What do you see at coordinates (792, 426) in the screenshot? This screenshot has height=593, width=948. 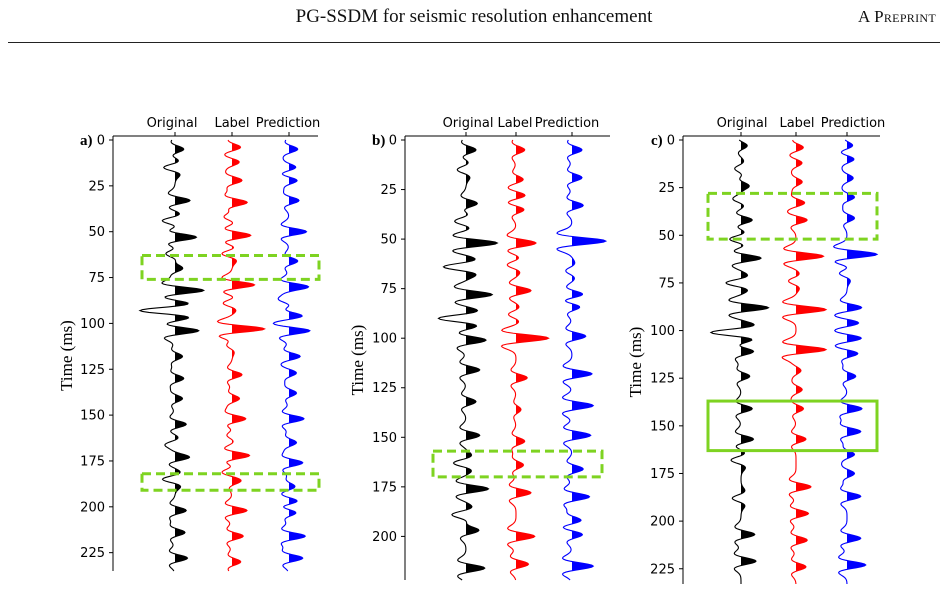 I see `highlight-box-solid` at bounding box center [792, 426].